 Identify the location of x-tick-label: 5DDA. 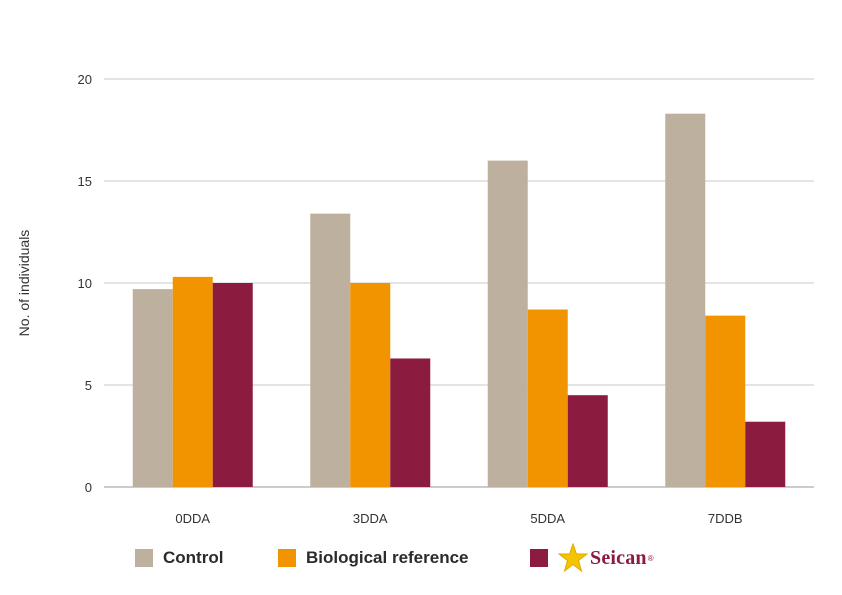
(547, 518).